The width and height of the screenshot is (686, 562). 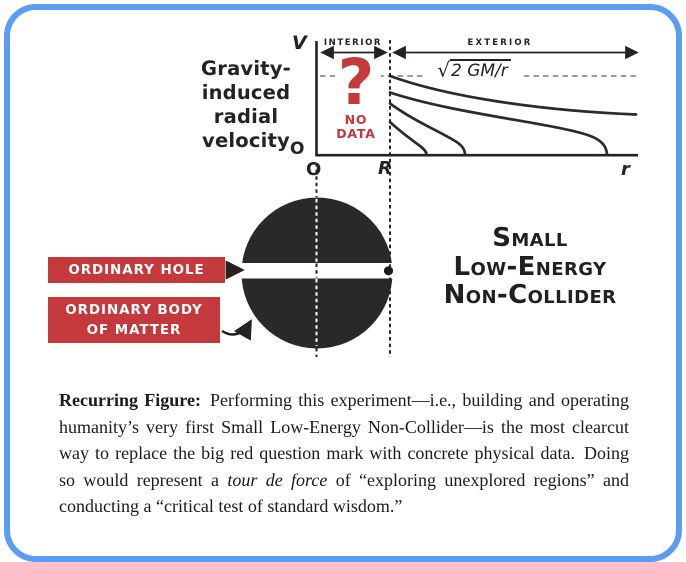 What do you see at coordinates (134, 320) in the screenshot?
I see `ordinary-body-callout: ORDINARY BODY OF MATTER` at bounding box center [134, 320].